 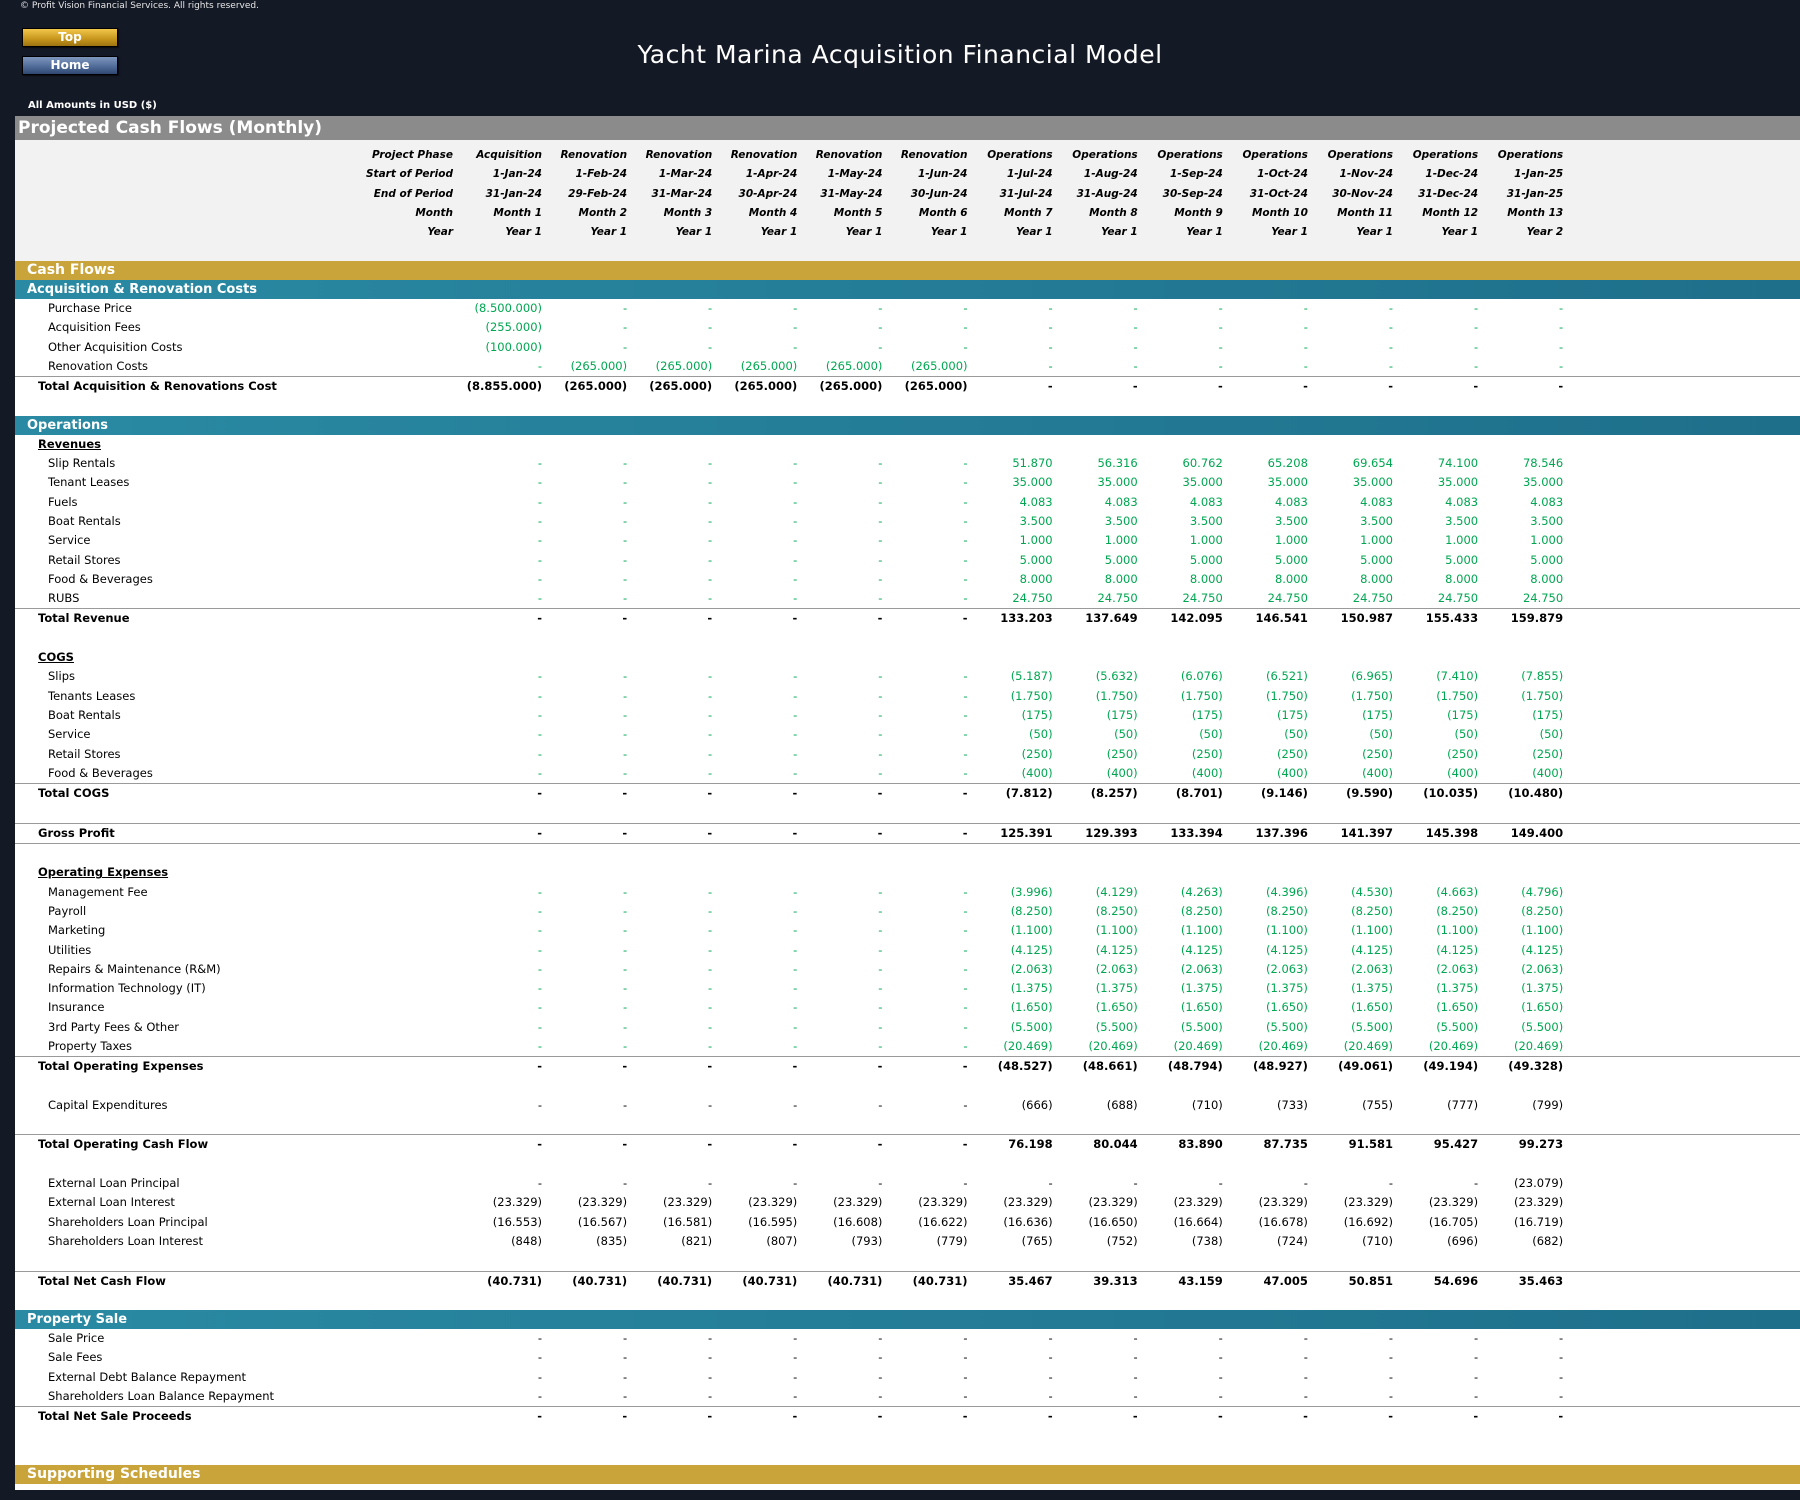 What do you see at coordinates (1117, 482) in the screenshot?
I see `value-cell: 35.000` at bounding box center [1117, 482].